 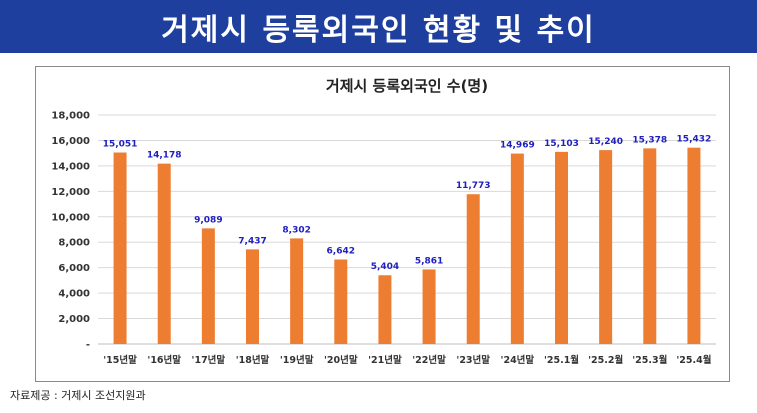 I want to click on data-label: 14,178, so click(x=164, y=156).